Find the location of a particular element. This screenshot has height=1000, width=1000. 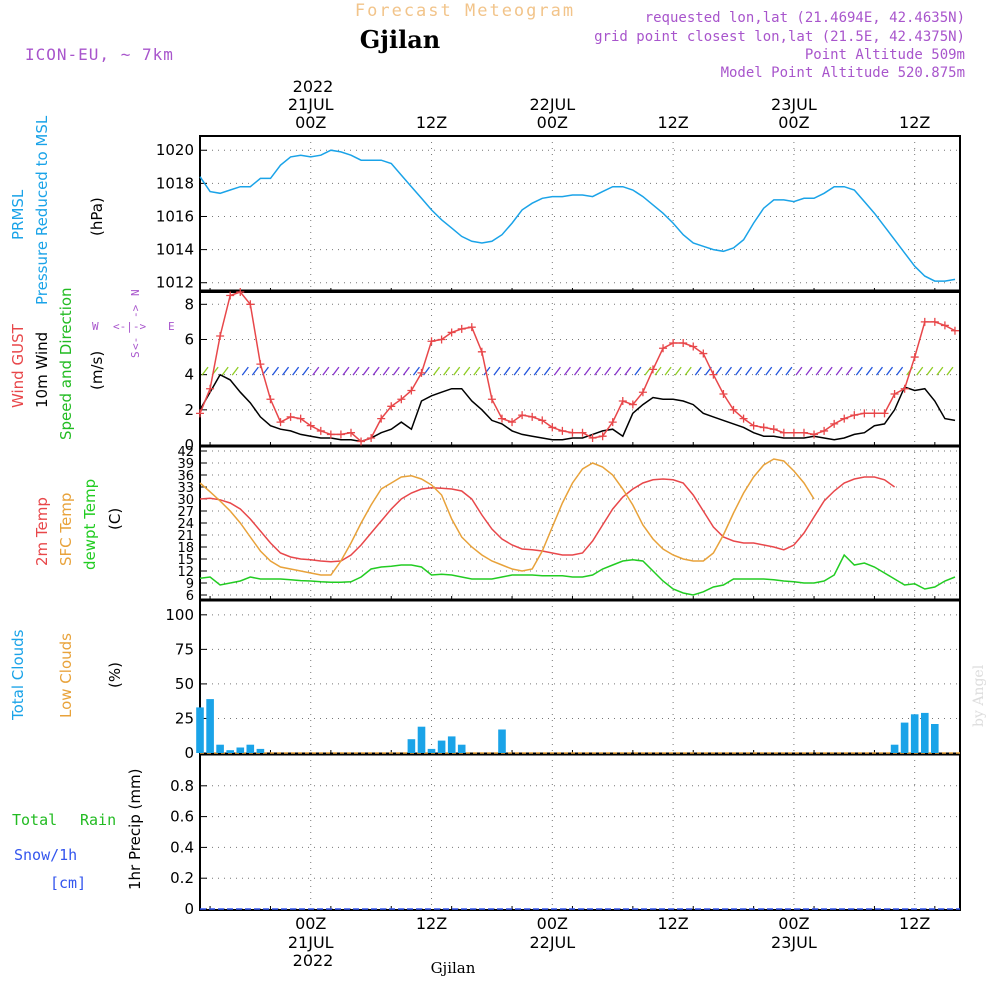

temp-ytick-label: 39 is located at coordinates (185, 464).